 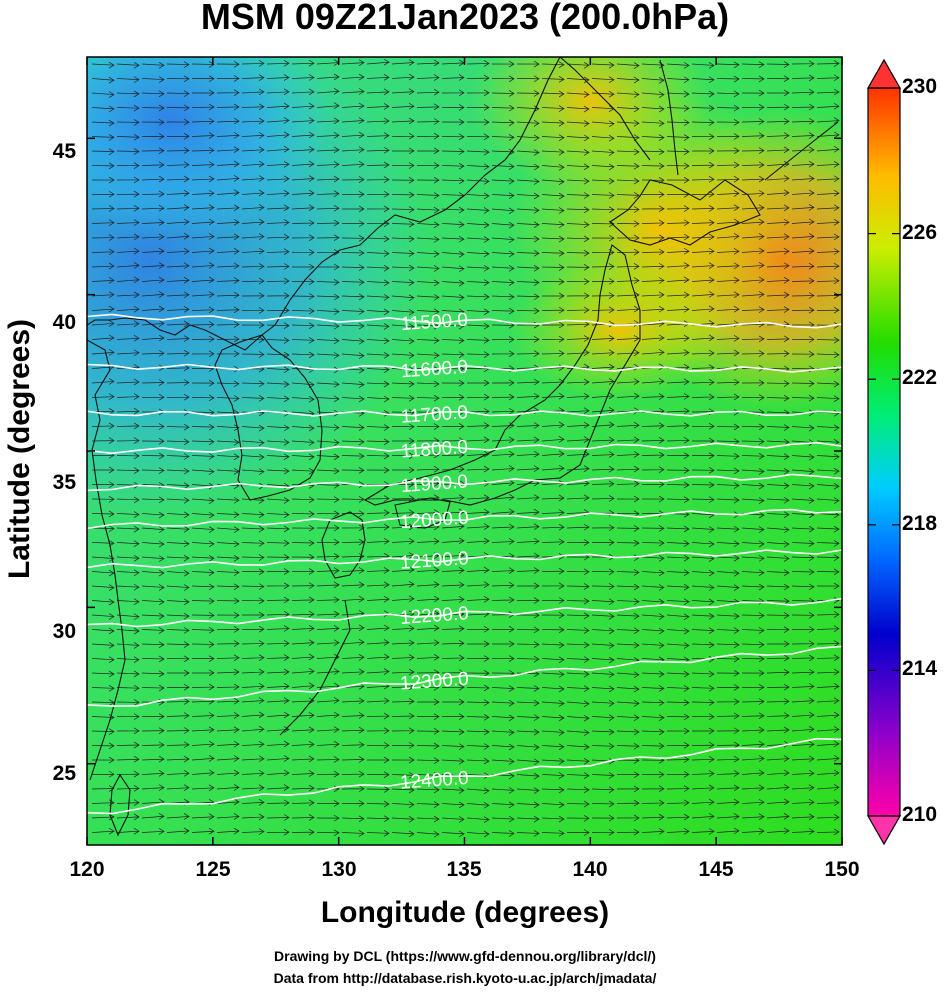 What do you see at coordinates (920, 86) in the screenshot?
I see `colorbar-tick-label: 230` at bounding box center [920, 86].